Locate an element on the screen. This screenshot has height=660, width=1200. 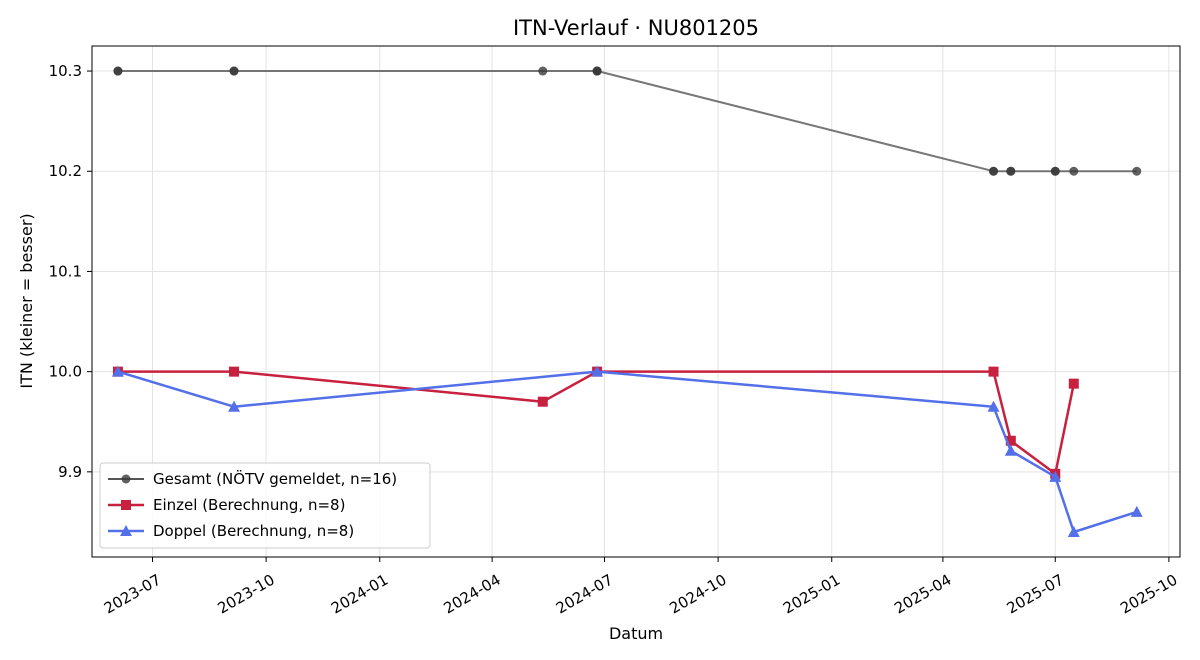
x-tick-label: 2023-10 is located at coordinates (245, 594).